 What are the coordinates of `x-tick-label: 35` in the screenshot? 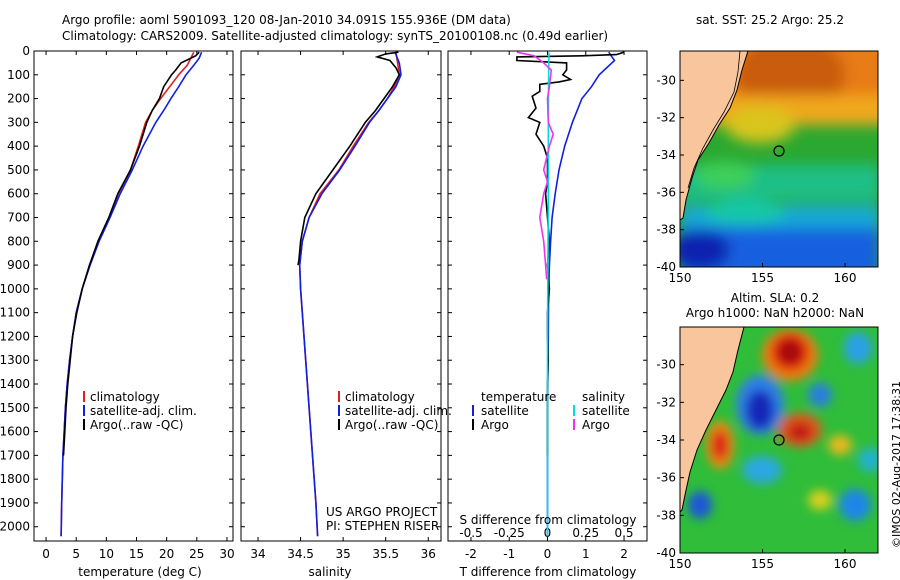 It's located at (342, 554).